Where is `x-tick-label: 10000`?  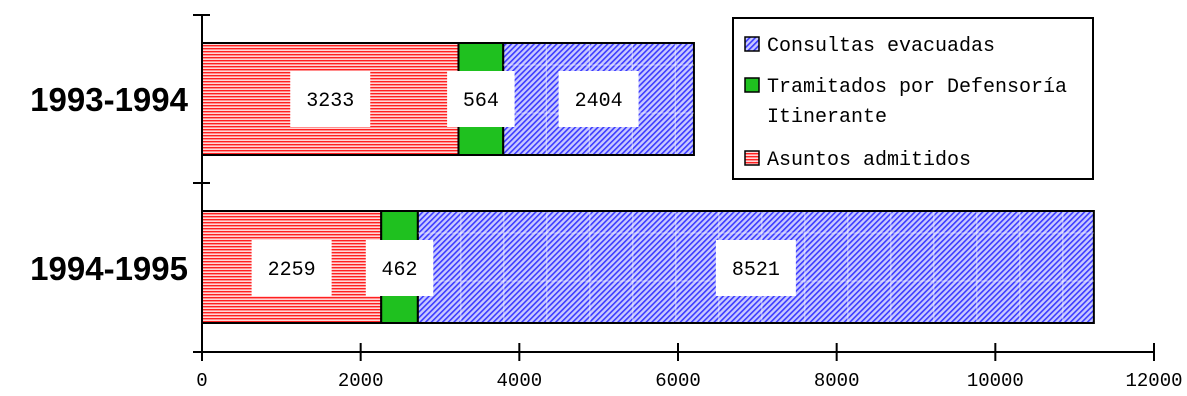 x-tick-label: 10000 is located at coordinates (995, 381).